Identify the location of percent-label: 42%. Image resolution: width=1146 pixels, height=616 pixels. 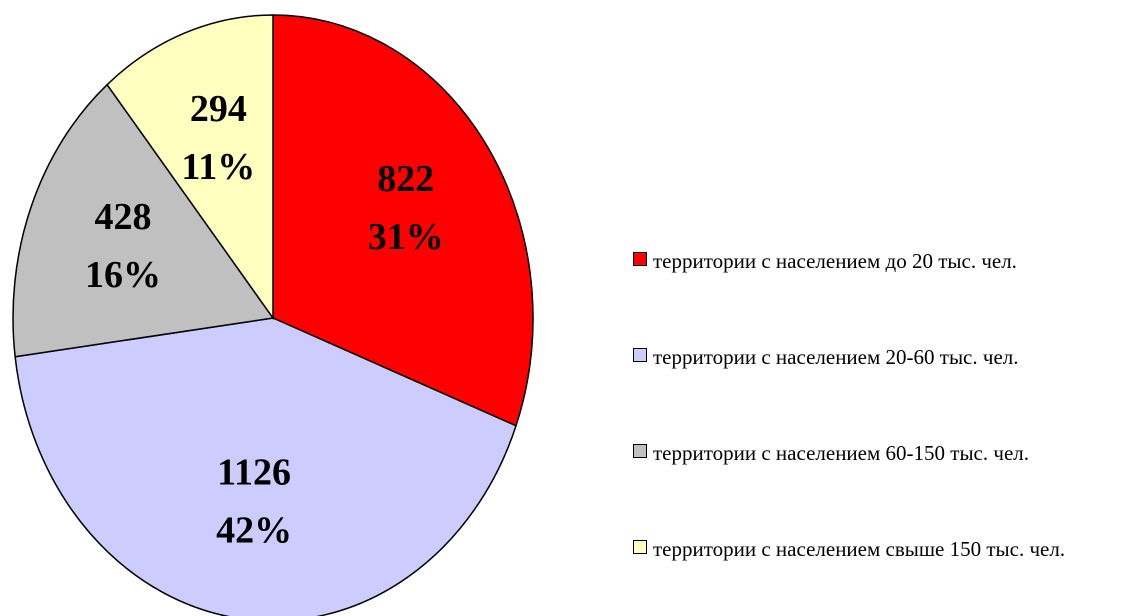
(254, 530).